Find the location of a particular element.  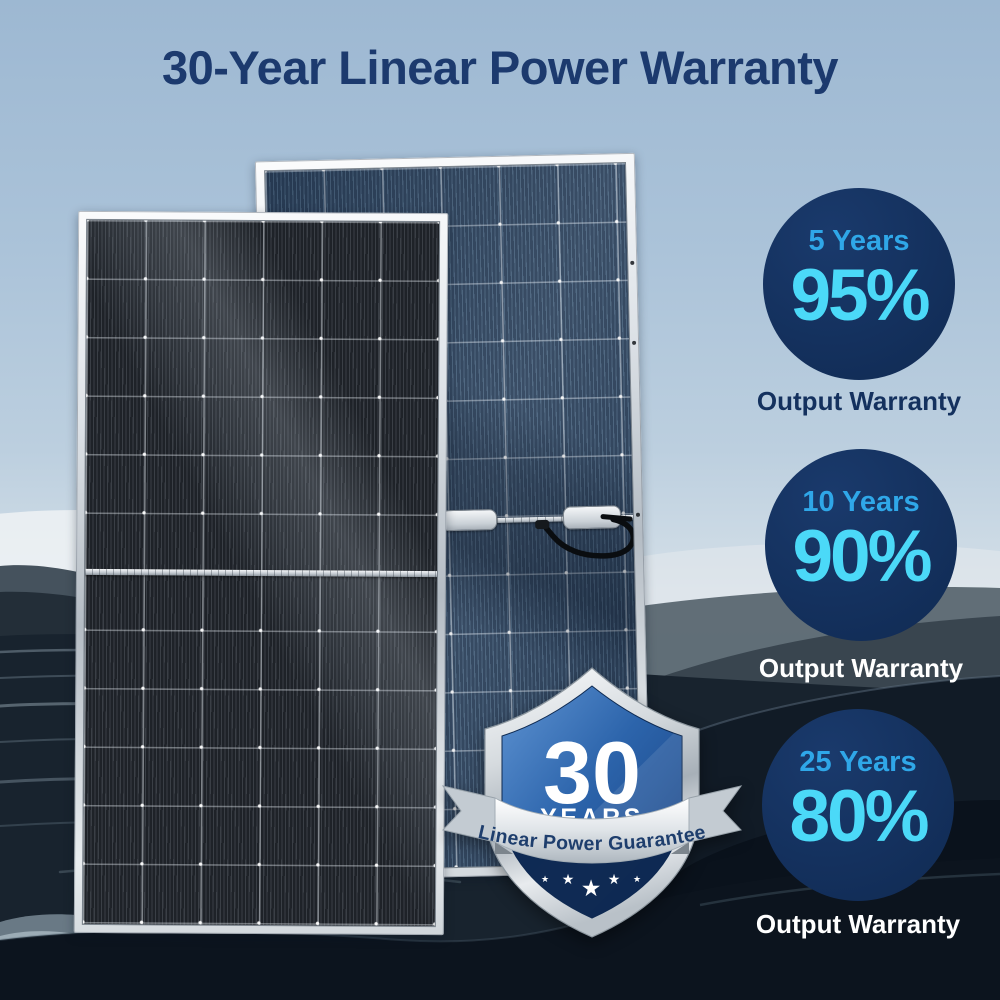

ribbon-banner: Linear Power Guarantee is located at coordinates (592, 824).